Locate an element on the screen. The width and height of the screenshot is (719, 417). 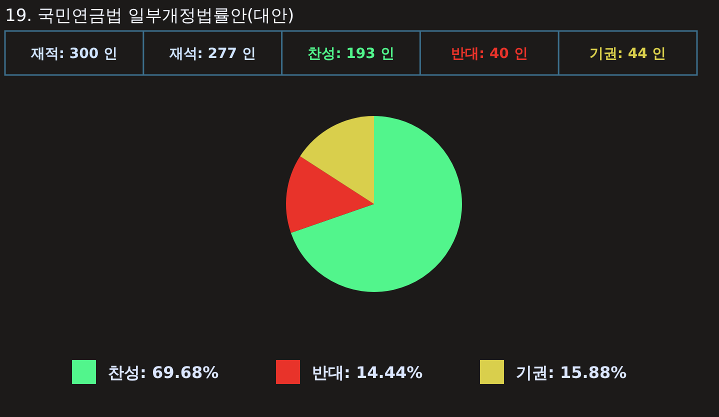
legend-label: 찬성: 69.68% is located at coordinates (163, 372).